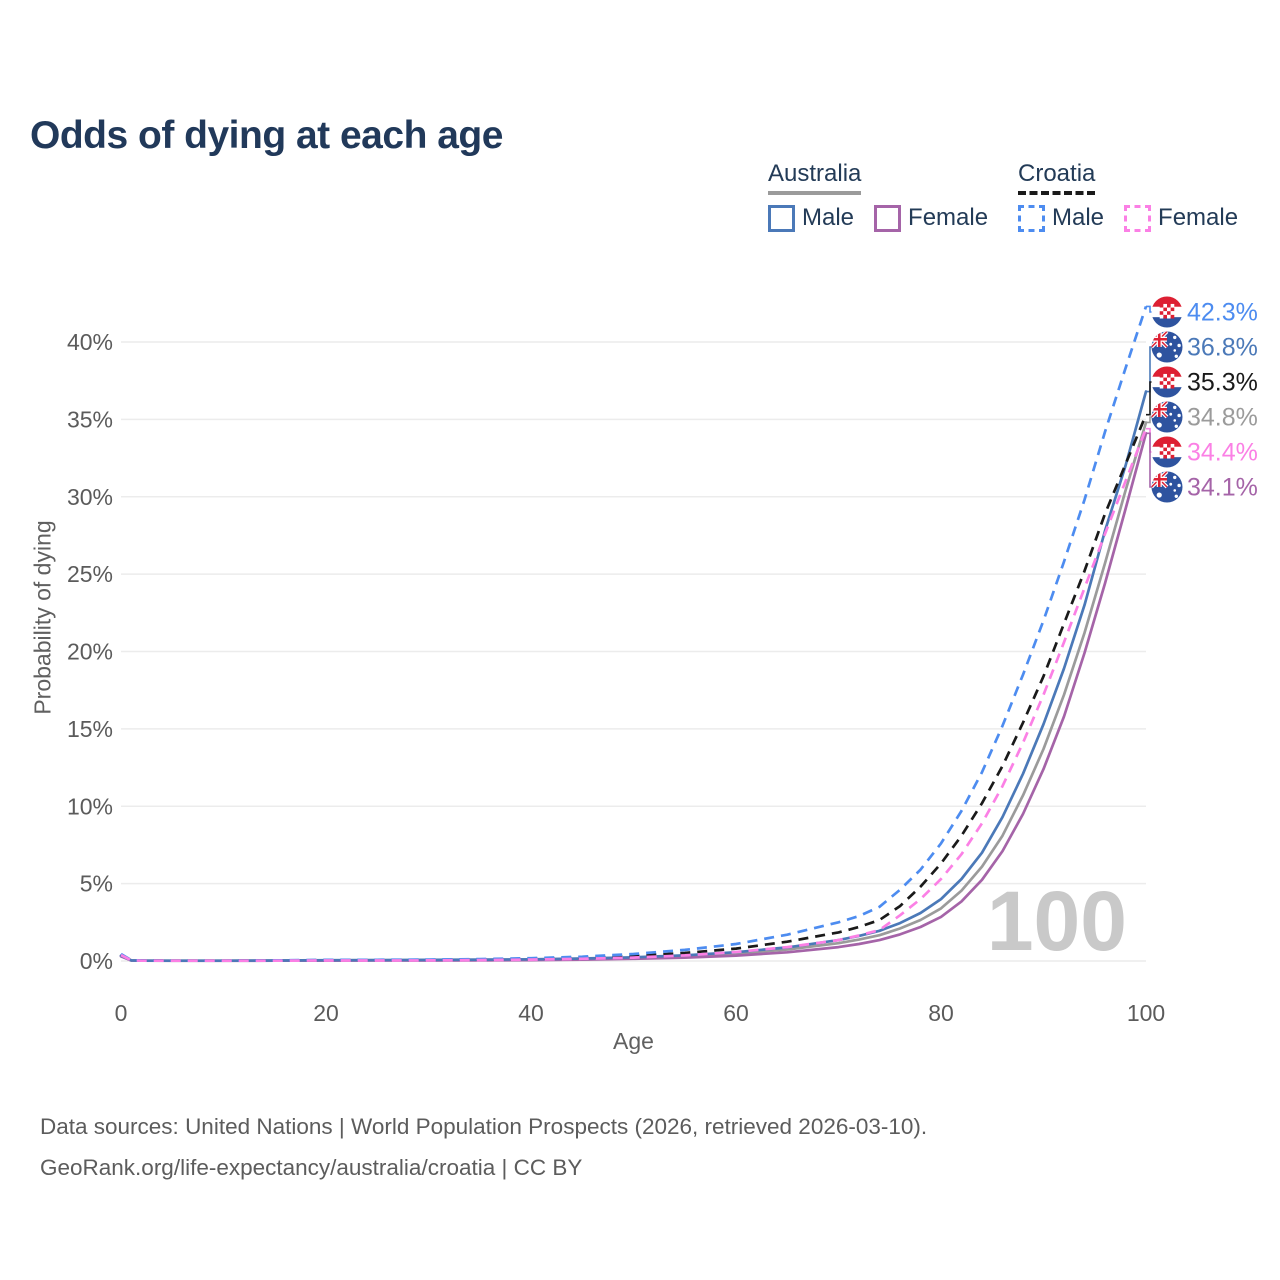 This screenshot has width=1280, height=1280. What do you see at coordinates (1222, 383) in the screenshot?
I see `series-end-value: 35.3%` at bounding box center [1222, 383].